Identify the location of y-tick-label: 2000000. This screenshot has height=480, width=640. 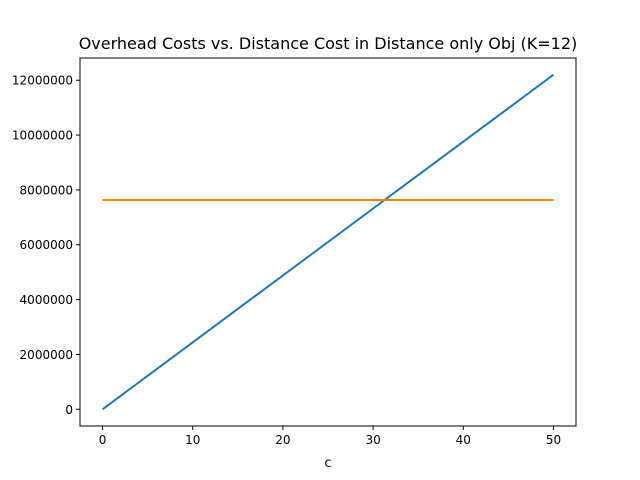
(46, 355).